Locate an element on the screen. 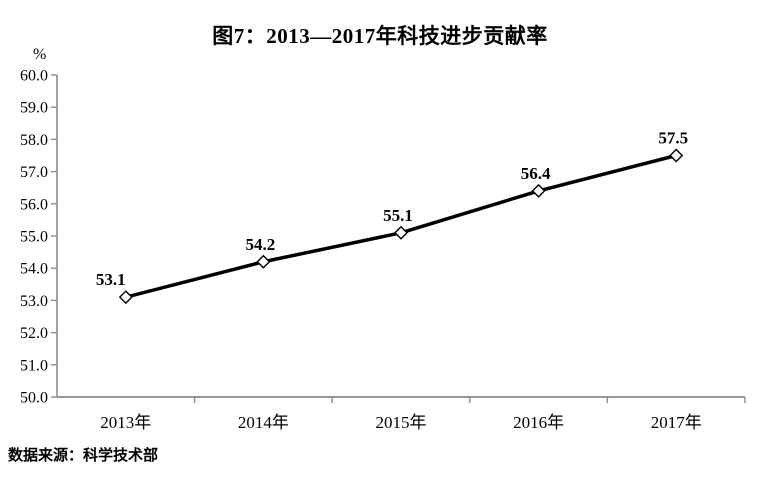 Image resolution: width=760 pixels, height=481 pixels. x-tick-label: 2014年 is located at coordinates (263, 422).